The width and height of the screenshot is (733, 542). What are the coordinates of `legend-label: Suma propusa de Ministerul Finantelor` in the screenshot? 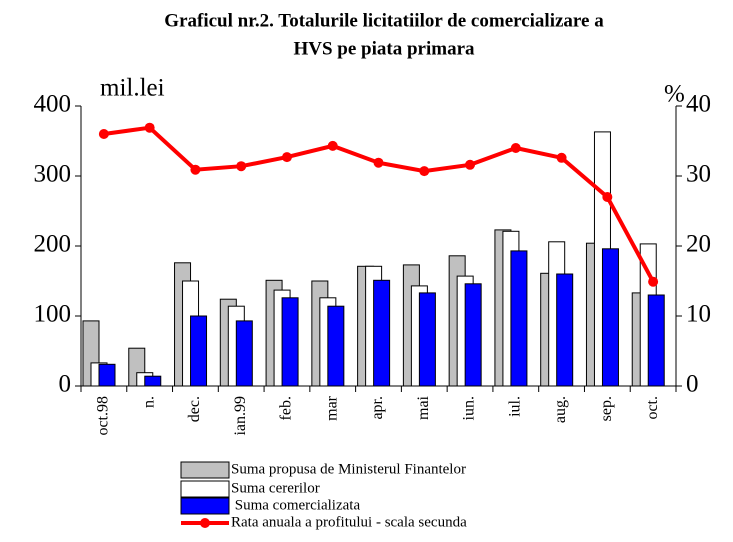 It's located at (348, 469).